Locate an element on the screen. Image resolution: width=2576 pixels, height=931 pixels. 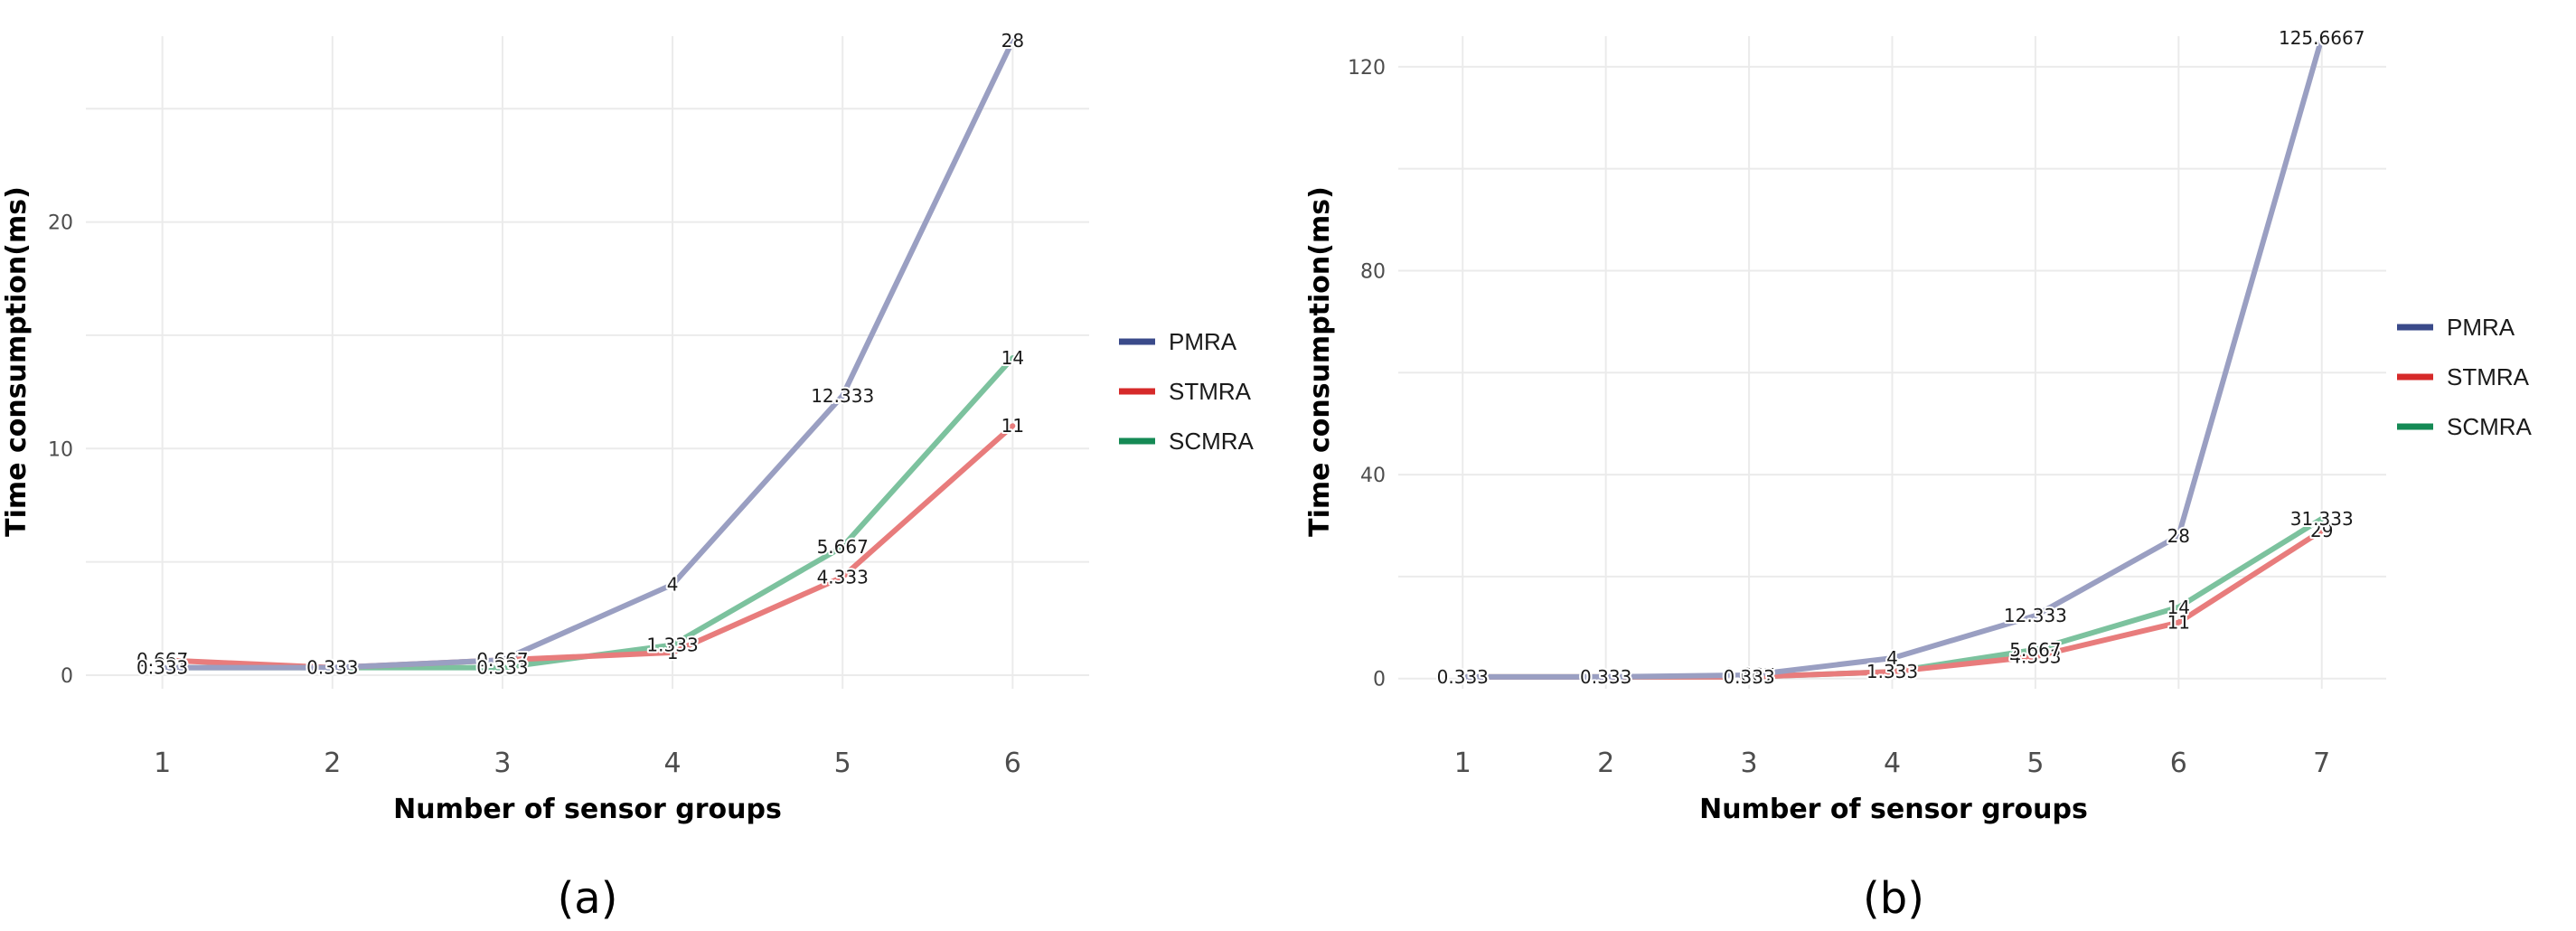
data-label-stmra: 29 is located at coordinates (2321, 530).